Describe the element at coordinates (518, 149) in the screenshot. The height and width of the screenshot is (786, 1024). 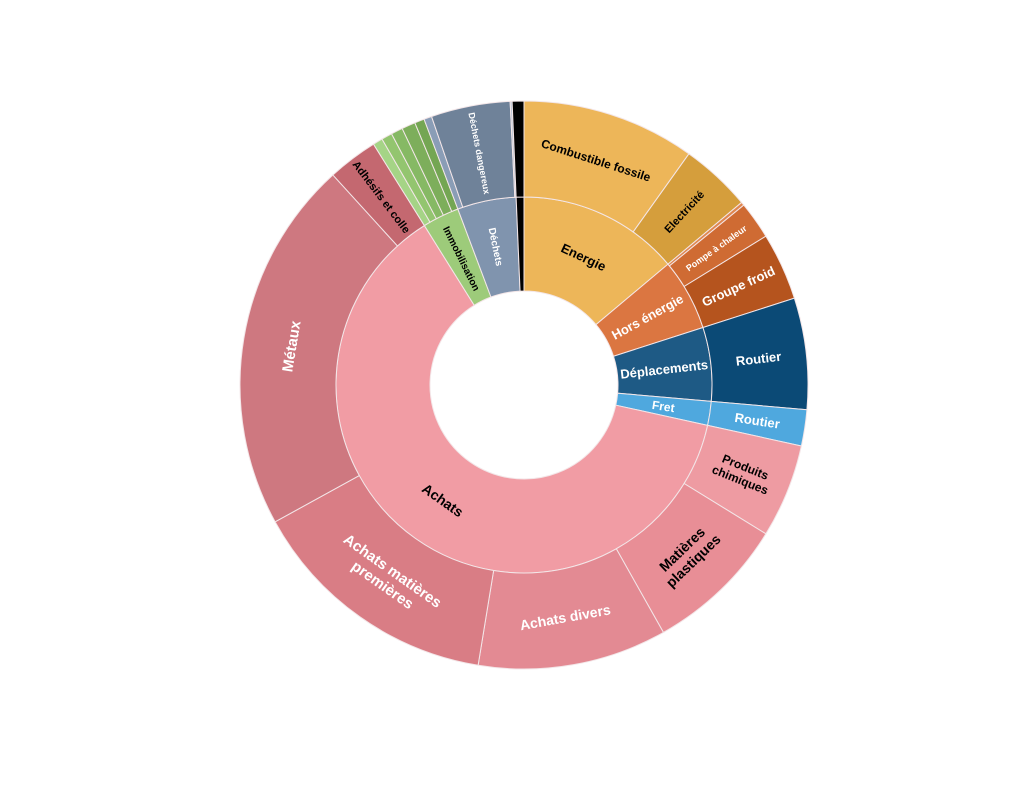
I see `outer-segment-unlabeled` at that location.